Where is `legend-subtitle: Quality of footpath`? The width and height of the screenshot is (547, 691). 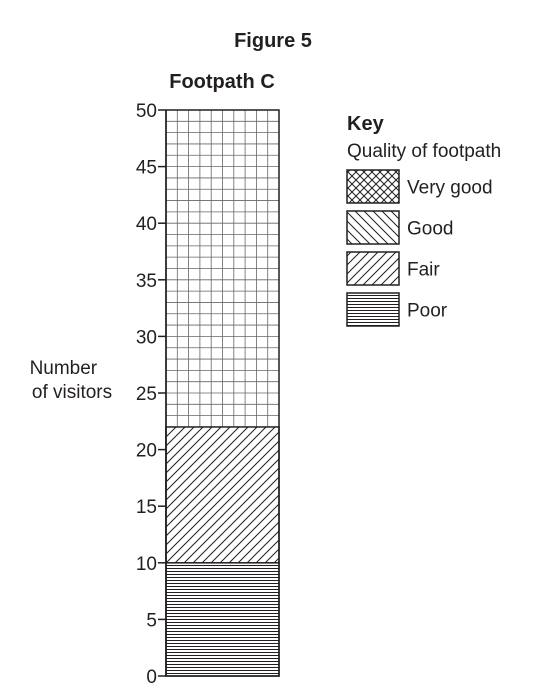
legend-subtitle: Quality of footpath is located at coordinates (424, 151).